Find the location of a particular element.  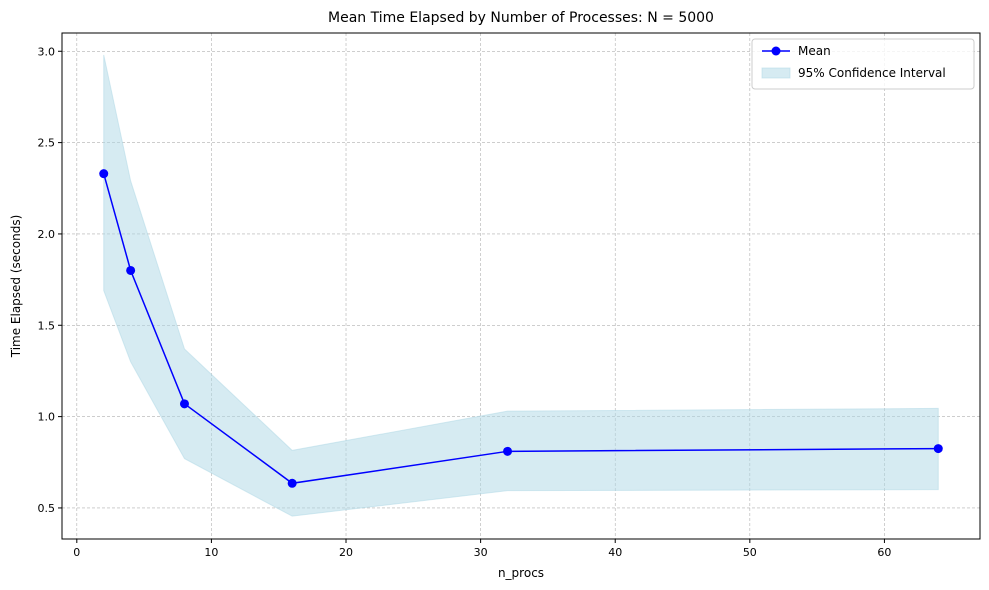

x-tick-label: 60 is located at coordinates (884, 552).